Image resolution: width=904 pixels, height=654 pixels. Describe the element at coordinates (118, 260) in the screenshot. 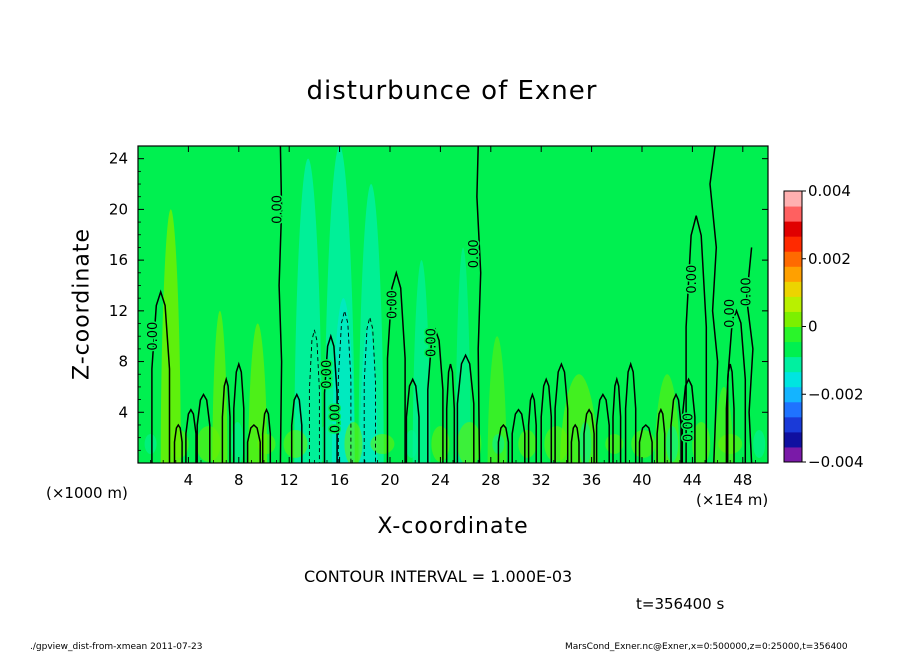

I see `y-tick-label: 16` at that location.